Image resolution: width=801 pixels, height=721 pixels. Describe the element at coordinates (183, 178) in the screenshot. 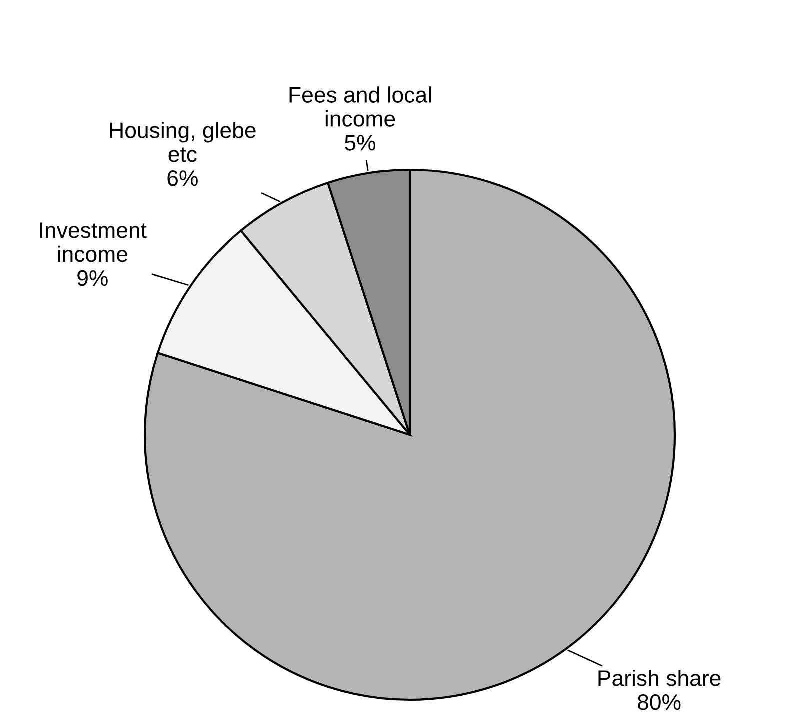

I see `data-label: 6%` at that location.